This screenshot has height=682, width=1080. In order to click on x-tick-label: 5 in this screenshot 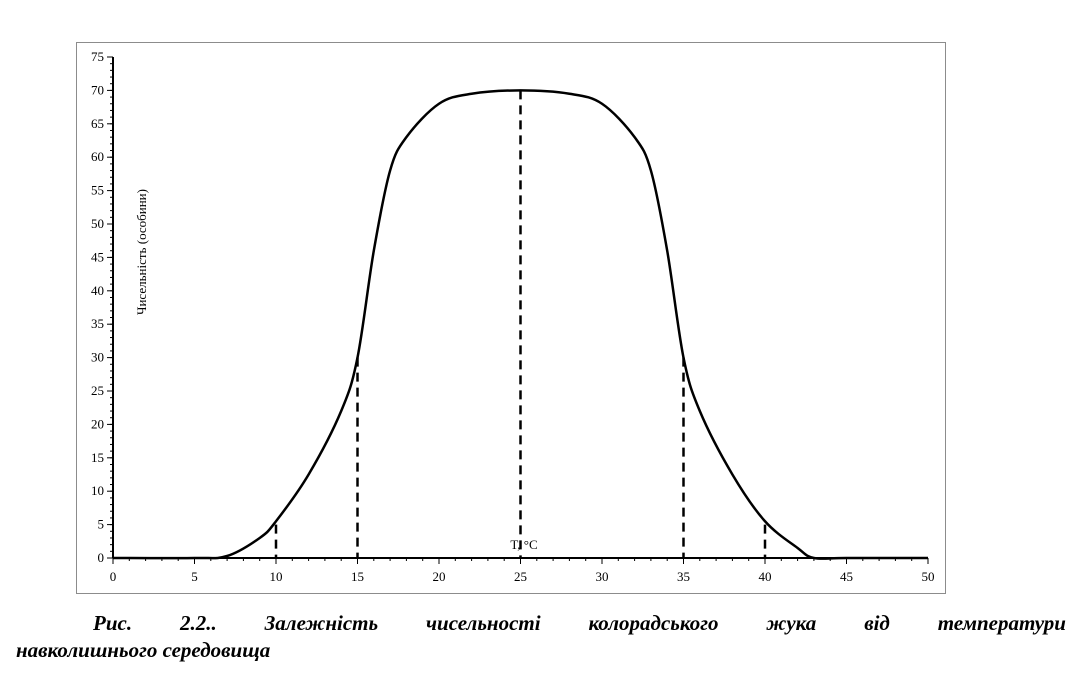, I will do `click(194, 576)`.